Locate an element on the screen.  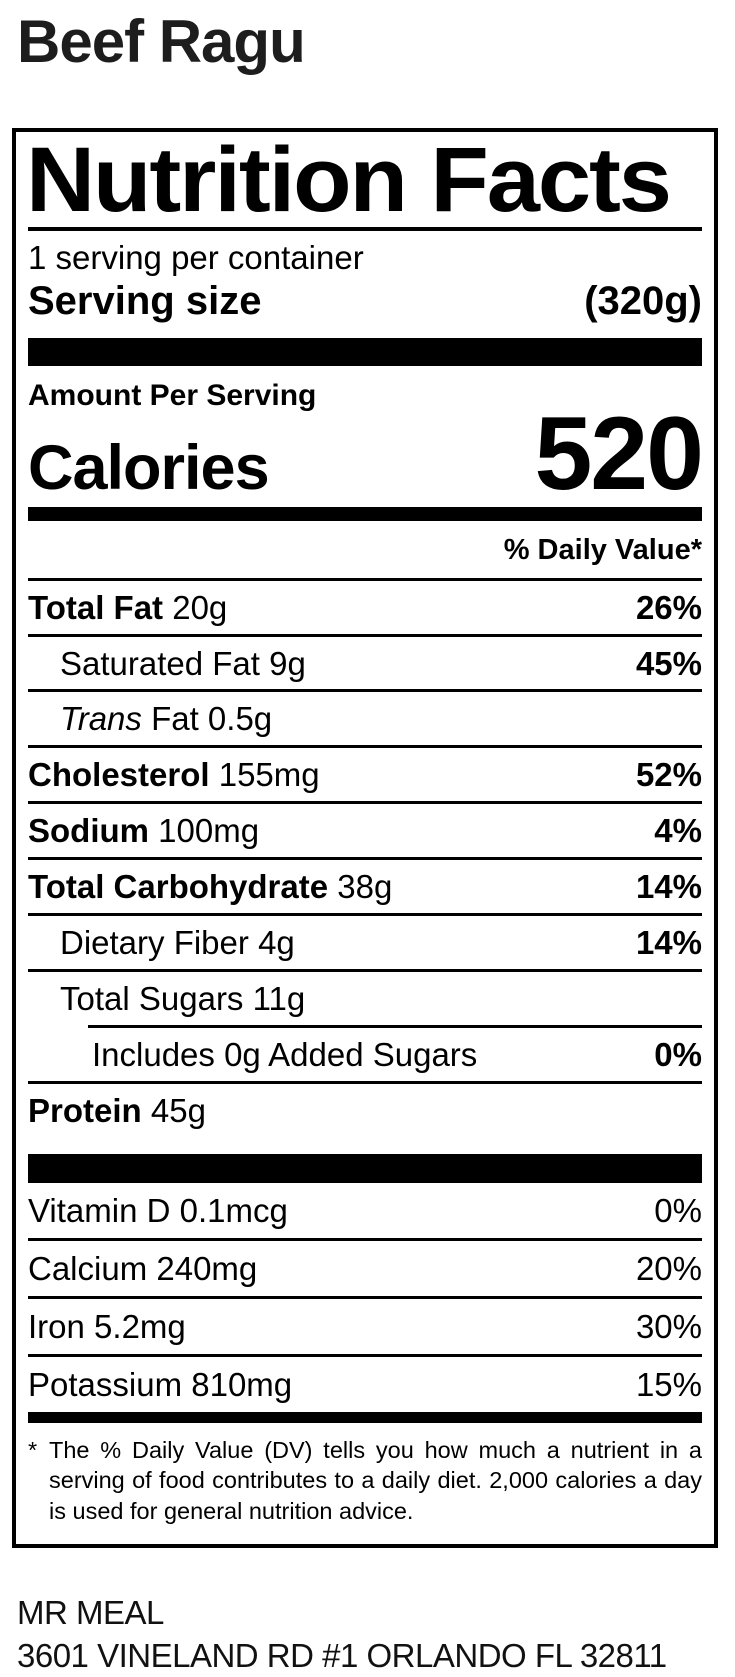
nutrient-row-sodium: Sodium 100mg 4% is located at coordinates (365, 829).